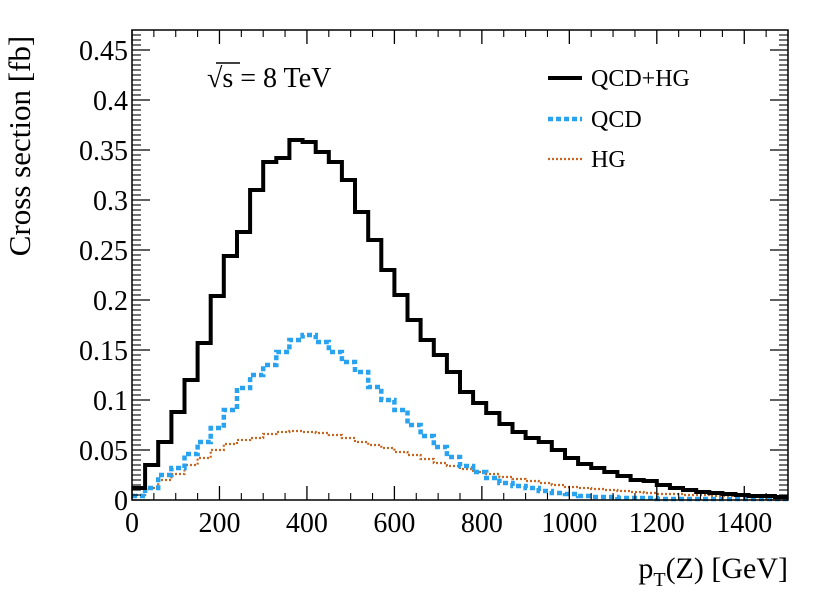 The height and width of the screenshot is (596, 830). I want to click on x-tick-label: 800, so click(482, 523).